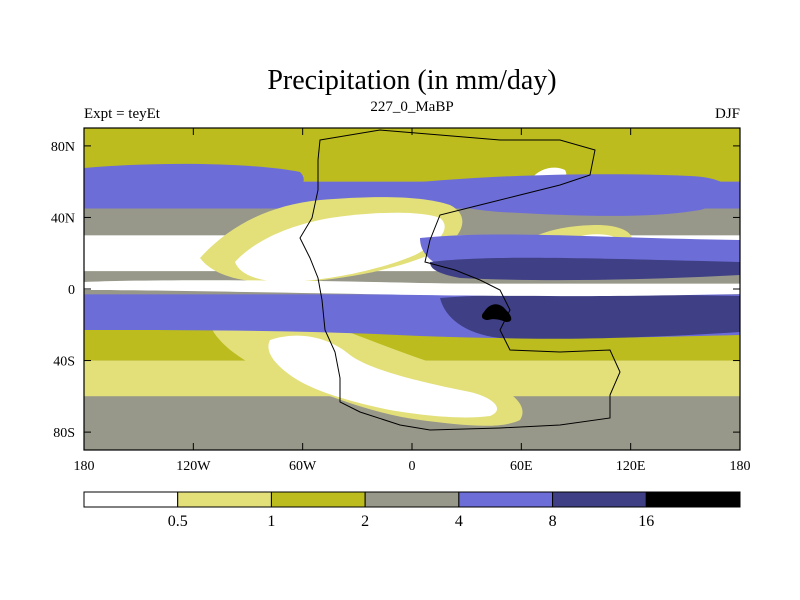 This screenshot has height=600, width=800. What do you see at coordinates (411, 107) in the screenshot?
I see `time-period-label: 227_0_MaBP` at bounding box center [411, 107].